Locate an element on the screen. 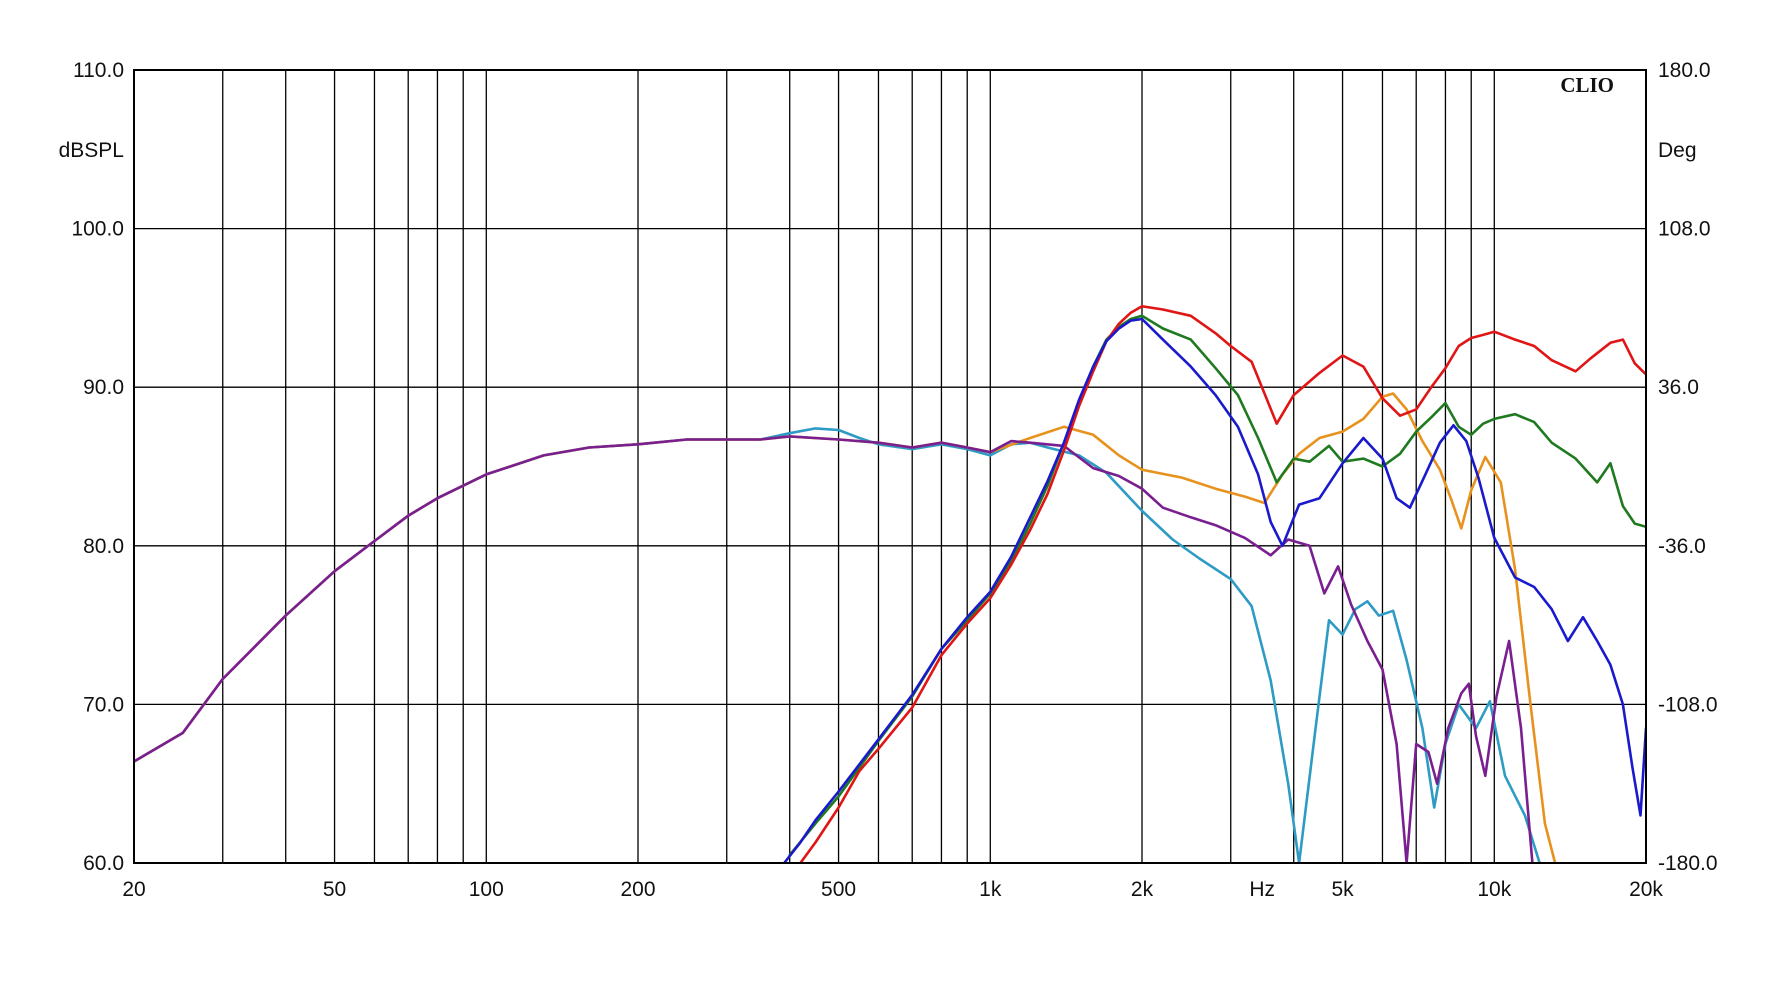  y2-axis-unit-label: Deg is located at coordinates (1677, 150).